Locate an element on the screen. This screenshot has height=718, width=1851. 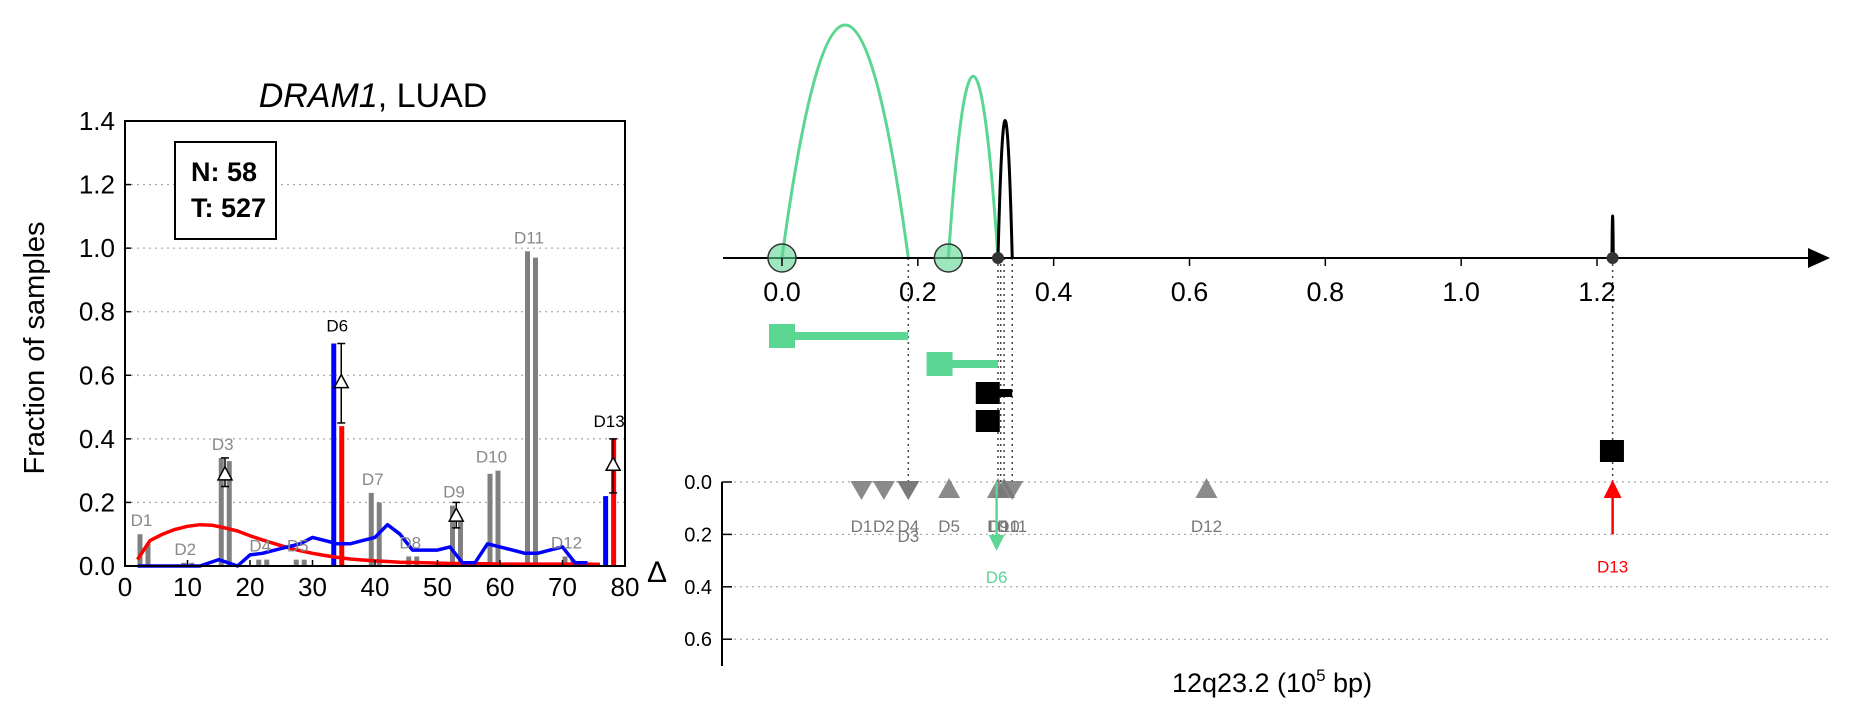
delta-marker-label: D11 is located at coordinates (1012, 526).